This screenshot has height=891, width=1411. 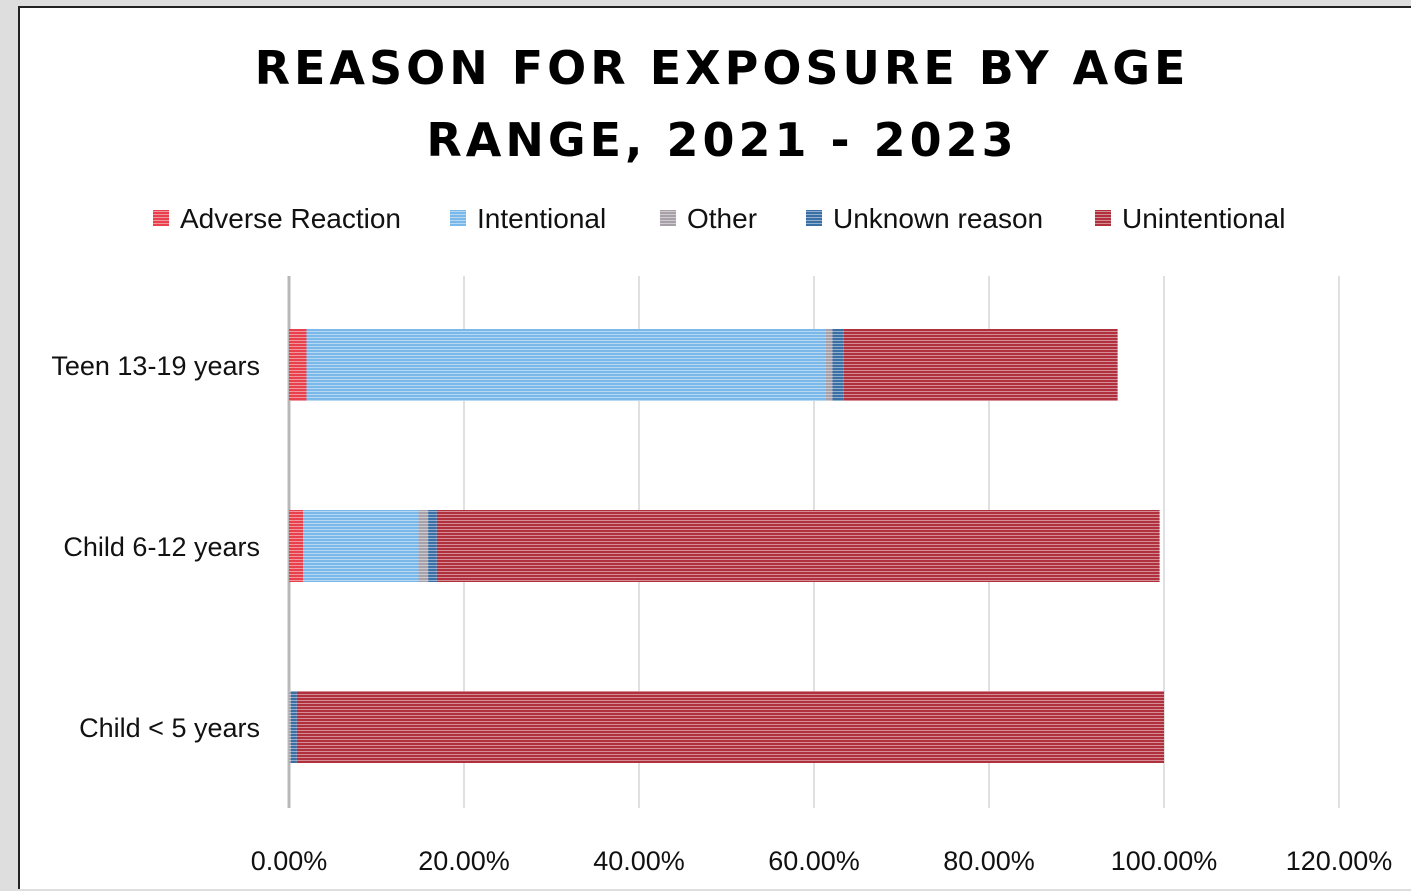 I want to click on legend-item-adverse-reaction: Adverse Reaction, so click(x=277, y=218).